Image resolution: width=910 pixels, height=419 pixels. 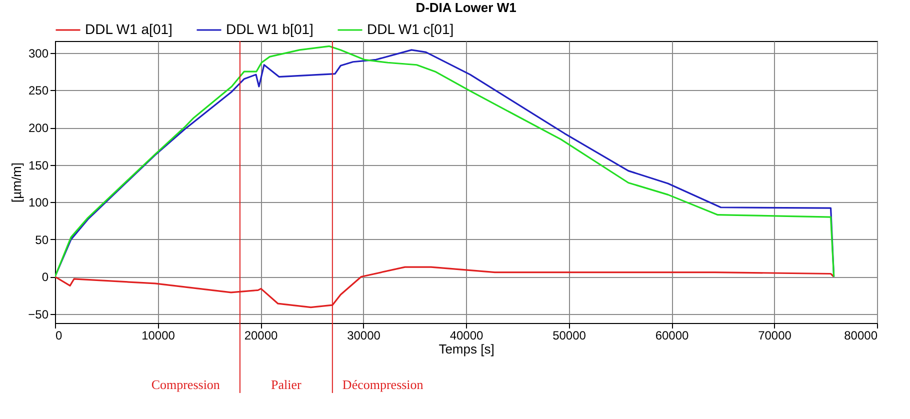 I want to click on y-axis-title: [µm/m], so click(x=16, y=182).